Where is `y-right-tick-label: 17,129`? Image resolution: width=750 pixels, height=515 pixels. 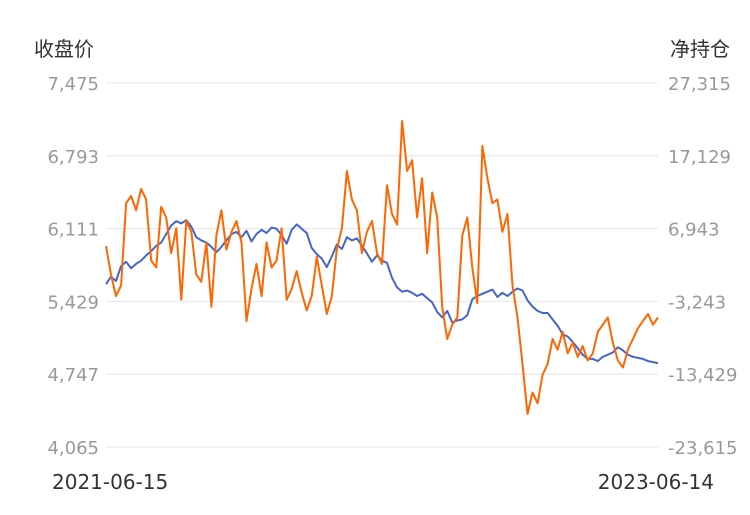 y-right-tick-label: 17,129 is located at coordinates (699, 157).